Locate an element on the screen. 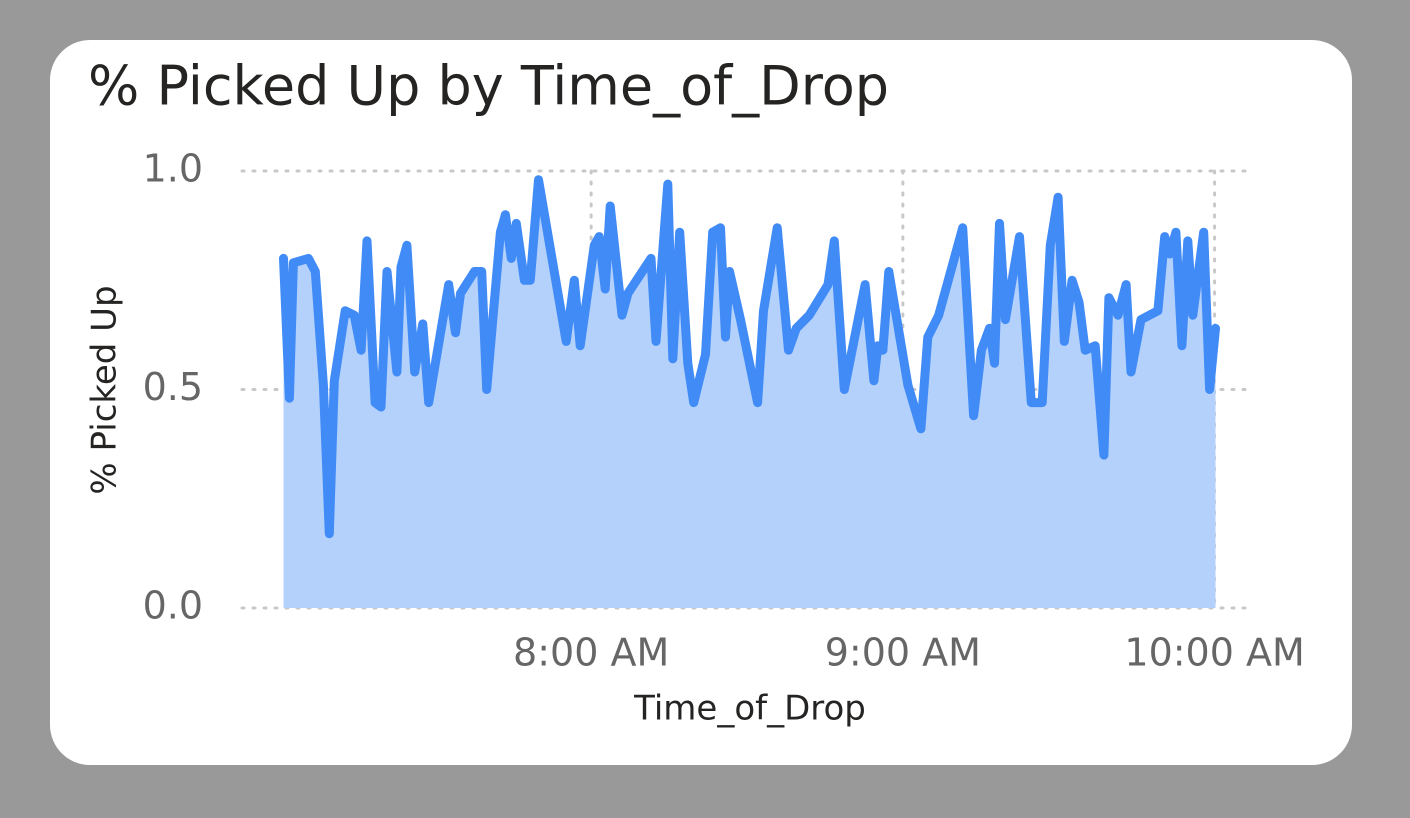 The height and width of the screenshot is (818, 1410). x-tick-label: 8:00 AM is located at coordinates (591, 653).